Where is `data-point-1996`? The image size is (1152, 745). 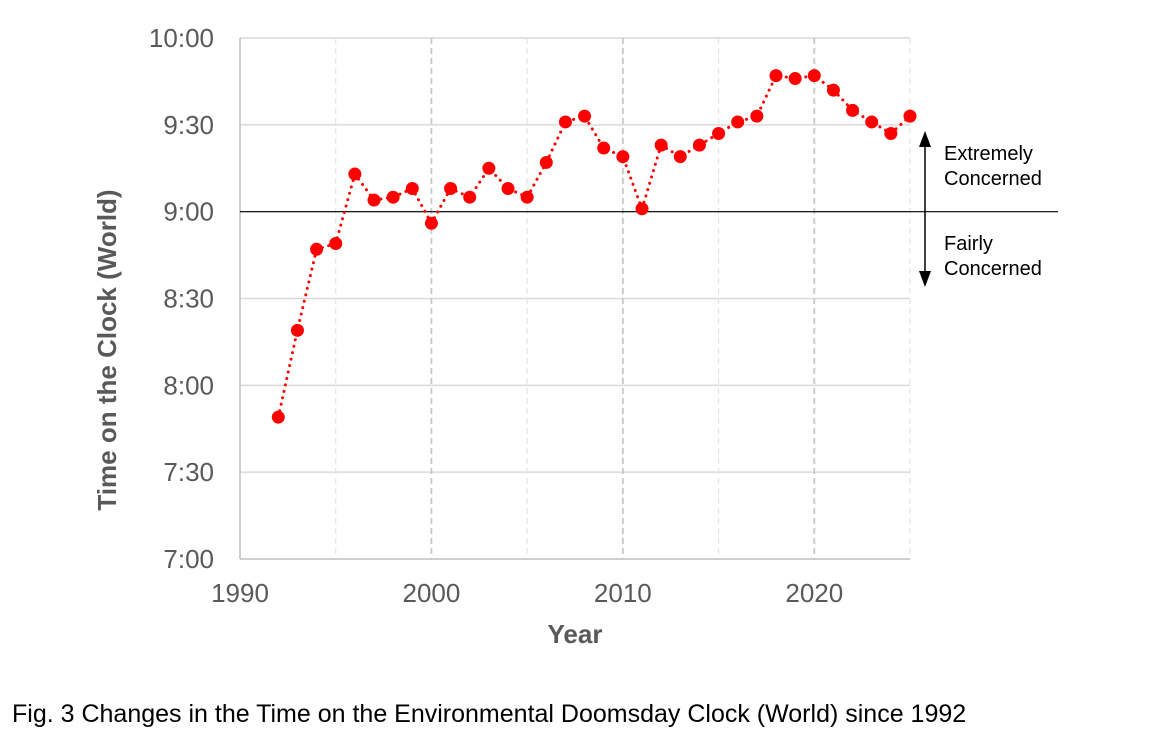
data-point-1996 is located at coordinates (355, 174).